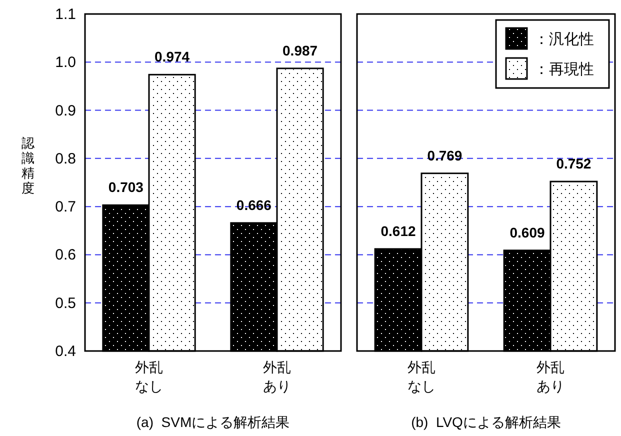 This screenshot has width=621, height=436. What do you see at coordinates (574, 164) in the screenshot?
I see `data-label: 0.752` at bounding box center [574, 164].